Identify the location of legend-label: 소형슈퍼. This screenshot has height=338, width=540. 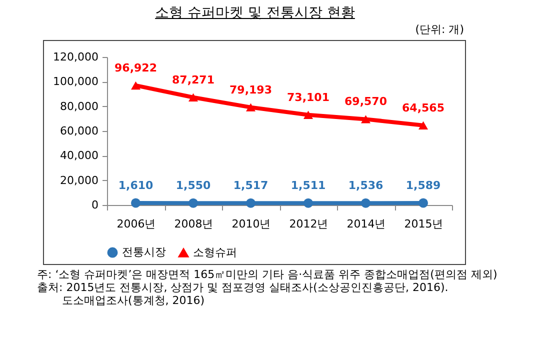
(215, 252).